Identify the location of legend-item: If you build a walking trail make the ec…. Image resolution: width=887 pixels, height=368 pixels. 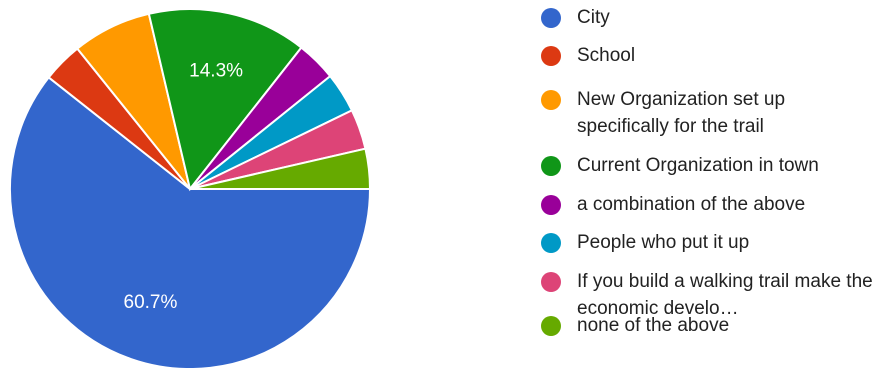
(709, 296).